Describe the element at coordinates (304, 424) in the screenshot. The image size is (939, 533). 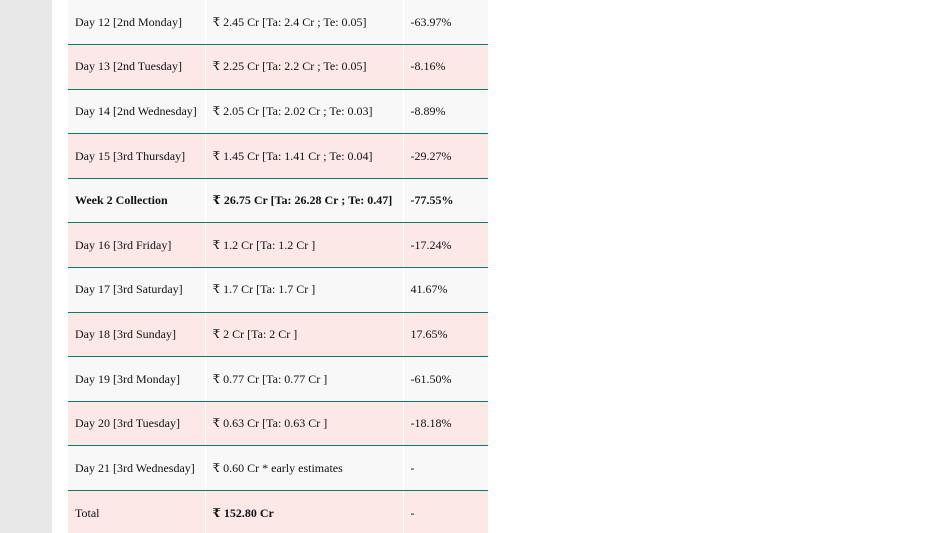
I see `collection-cell: ₹ 0.63 Cr [Ta: 0.63 Cr ]` at that location.